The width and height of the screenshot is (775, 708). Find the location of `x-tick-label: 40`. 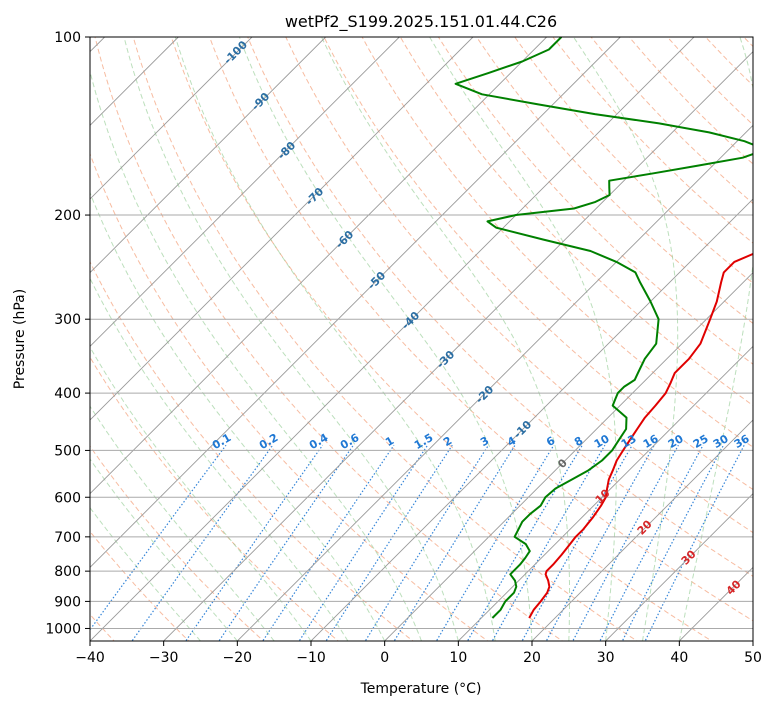

x-tick-label: 40 is located at coordinates (679, 658).